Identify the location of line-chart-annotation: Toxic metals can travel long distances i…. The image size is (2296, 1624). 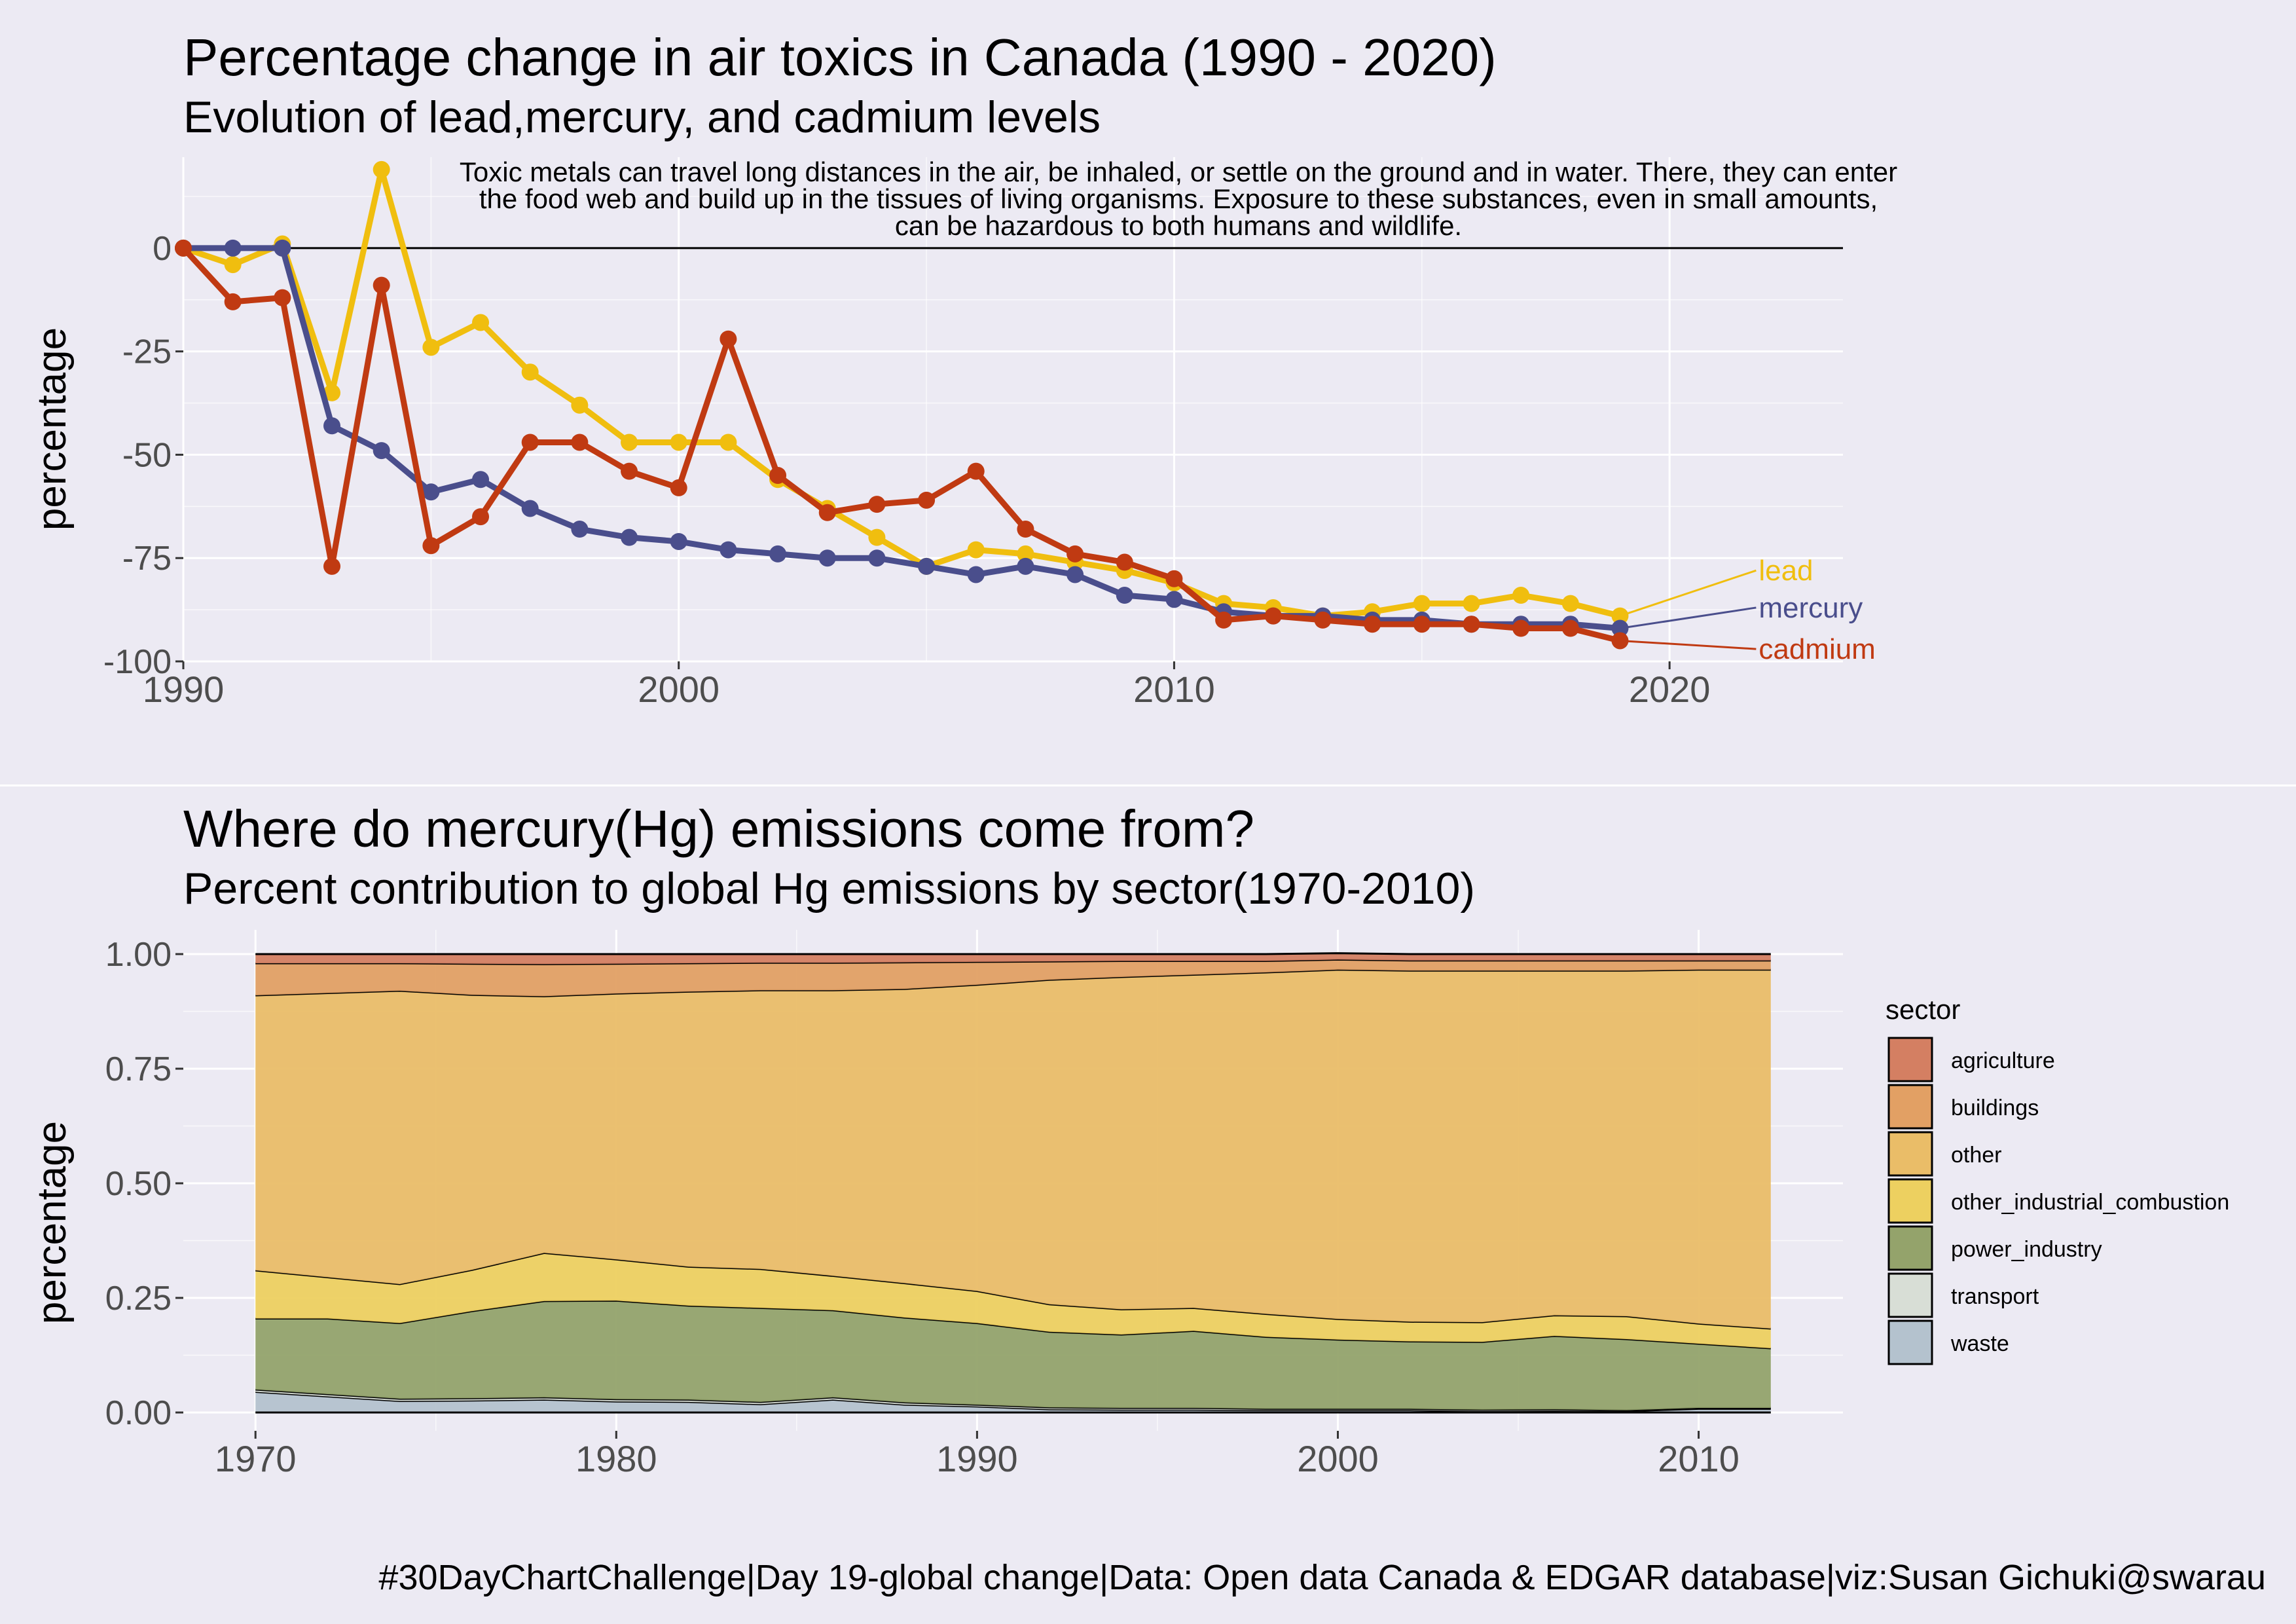
(1178, 199).